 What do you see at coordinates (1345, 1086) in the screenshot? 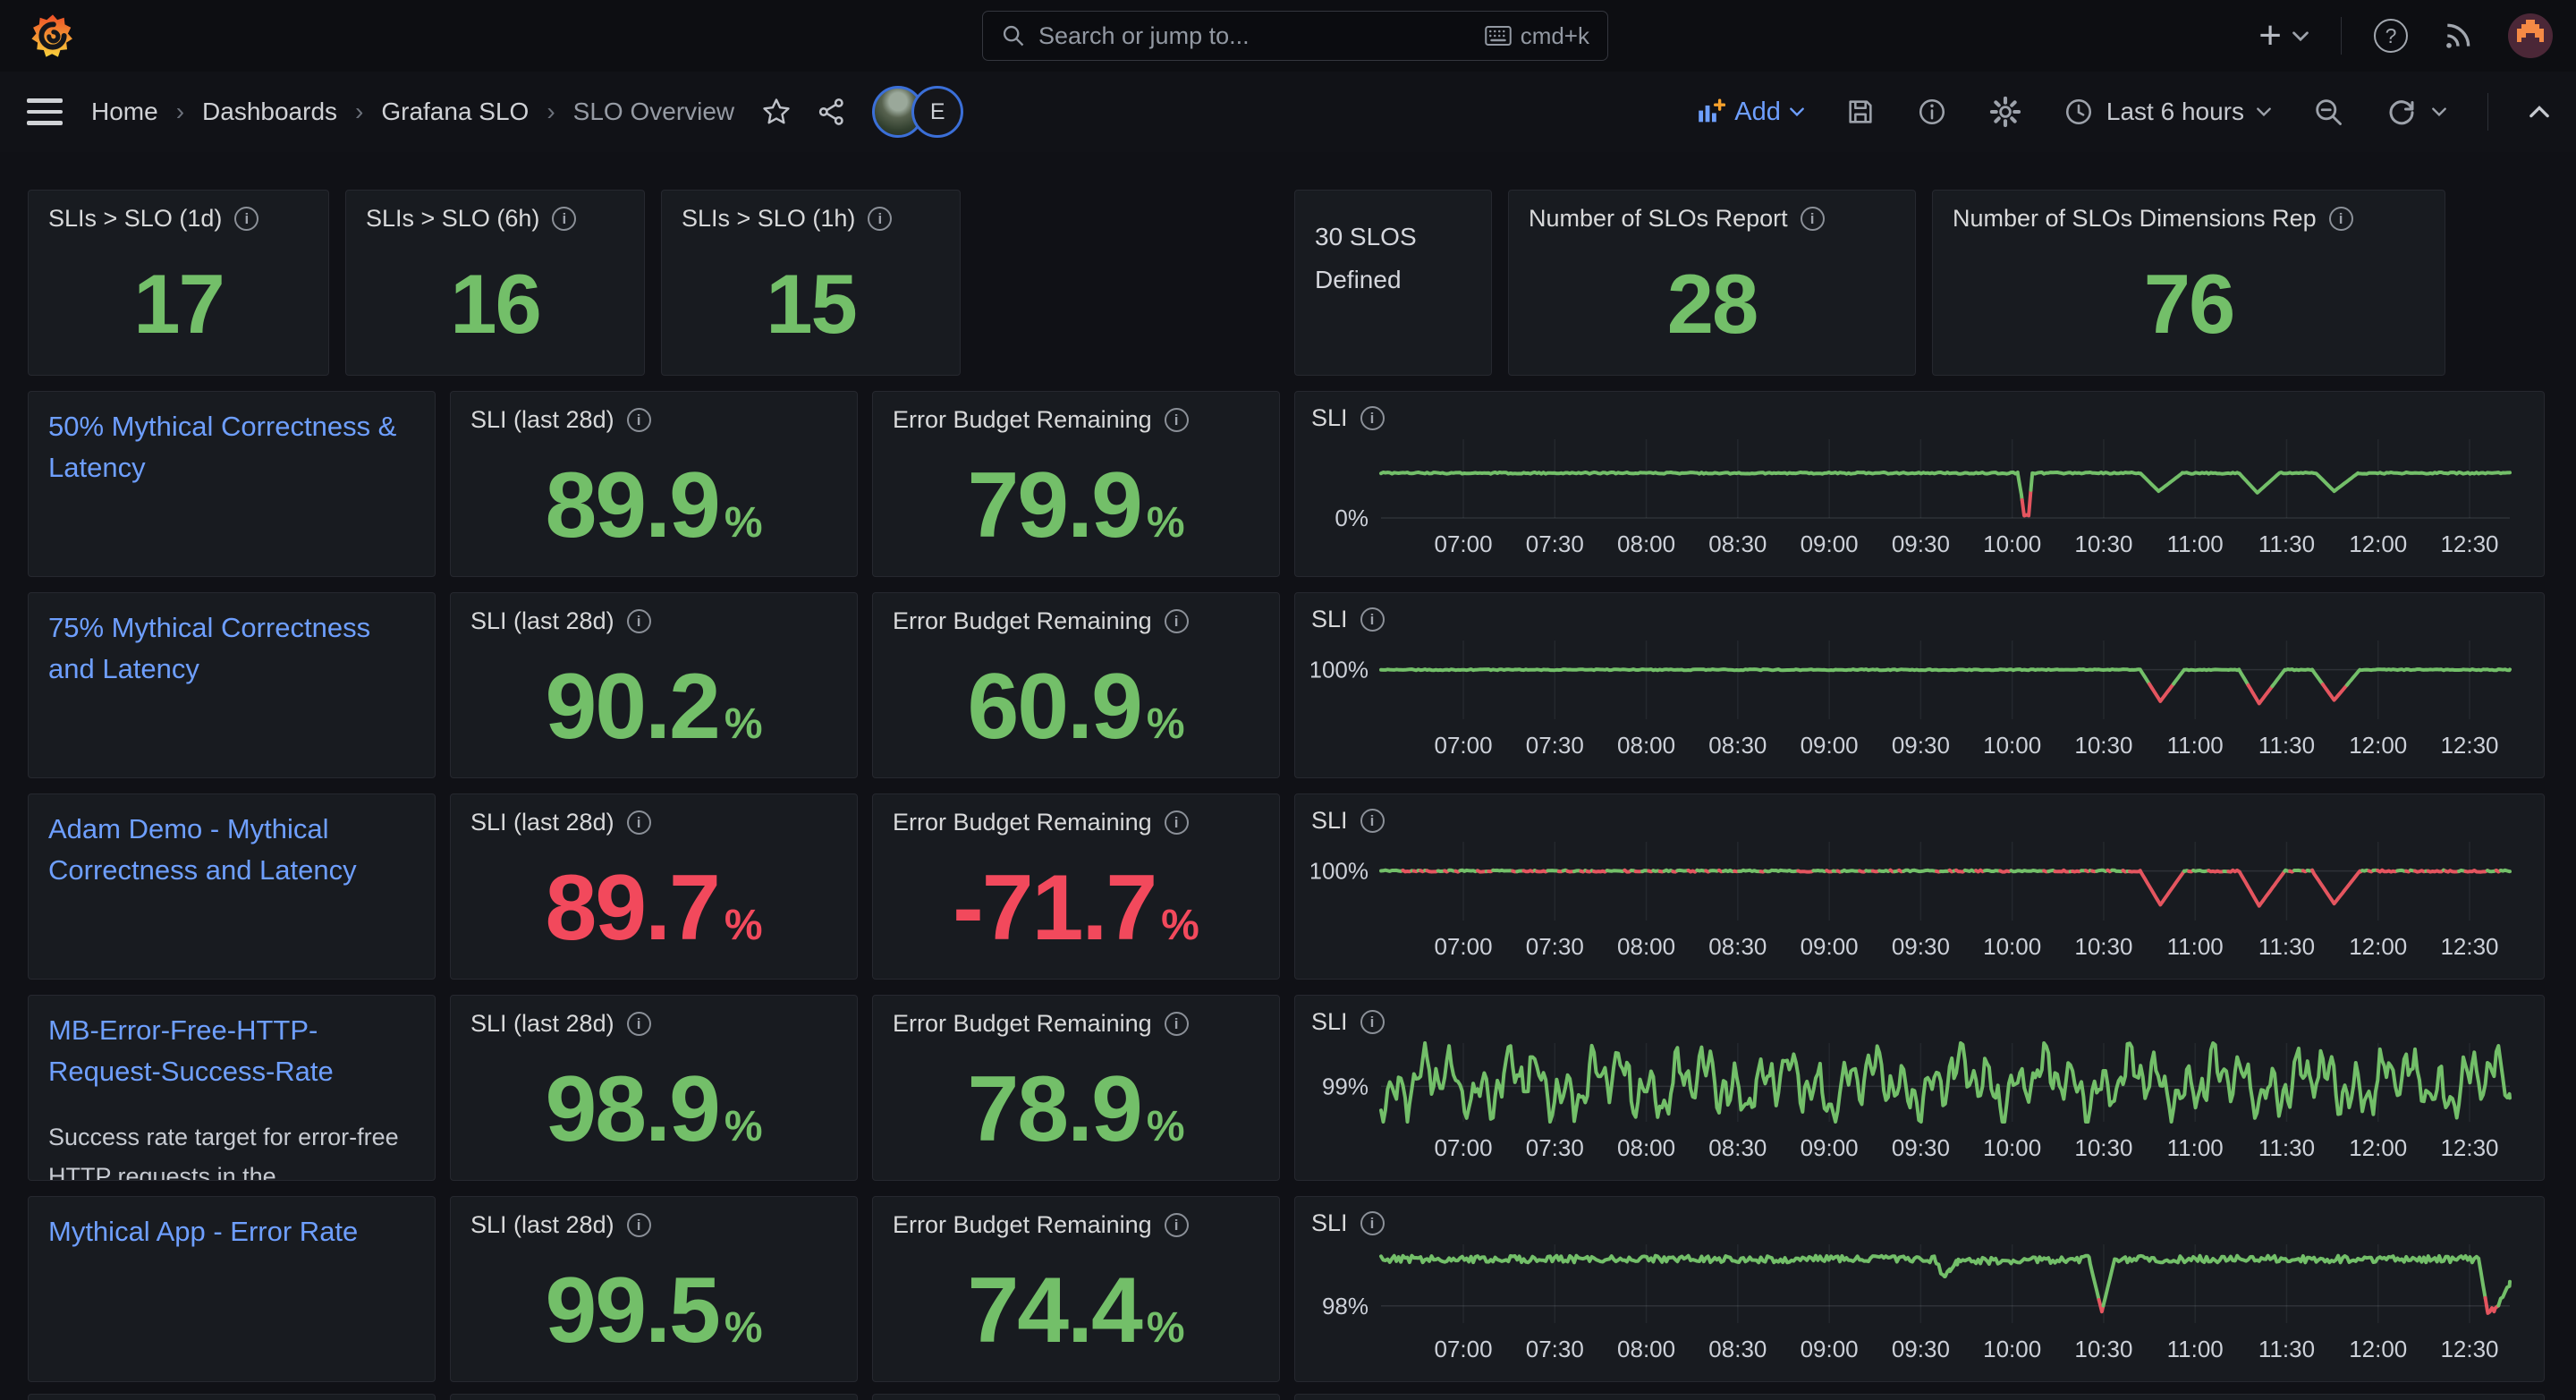
I see `svg-text: 99%` at bounding box center [1345, 1086].